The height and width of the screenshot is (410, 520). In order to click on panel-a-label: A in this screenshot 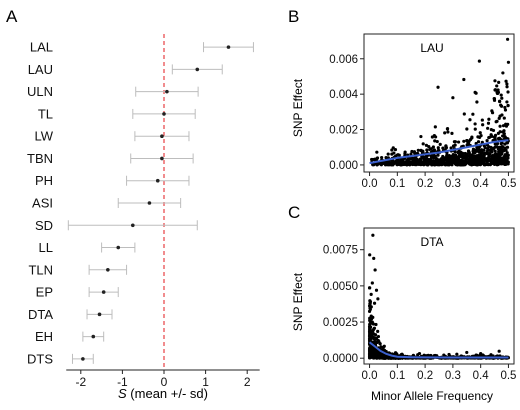, I will do `click(12, 16)`.